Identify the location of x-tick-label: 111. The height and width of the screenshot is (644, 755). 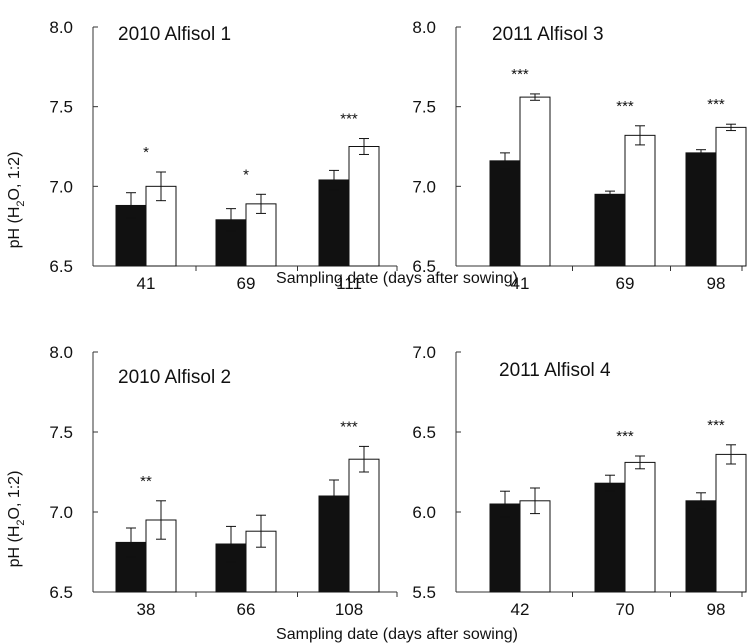
(349, 283).